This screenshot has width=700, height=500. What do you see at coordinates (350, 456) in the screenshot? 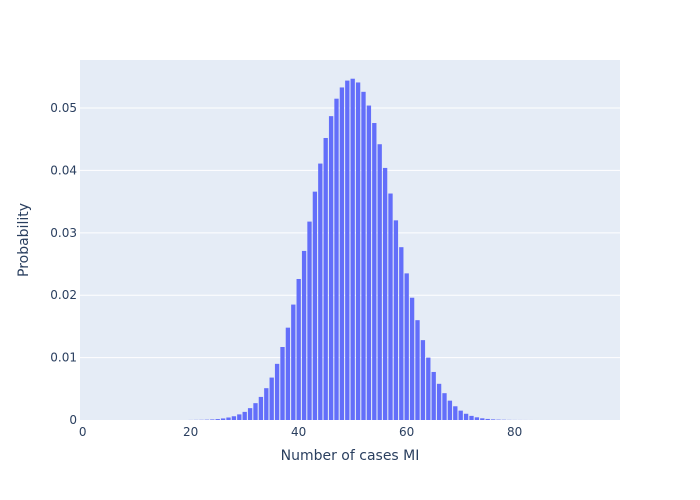
I see `x-axis-title: Number of cases MI` at bounding box center [350, 456].